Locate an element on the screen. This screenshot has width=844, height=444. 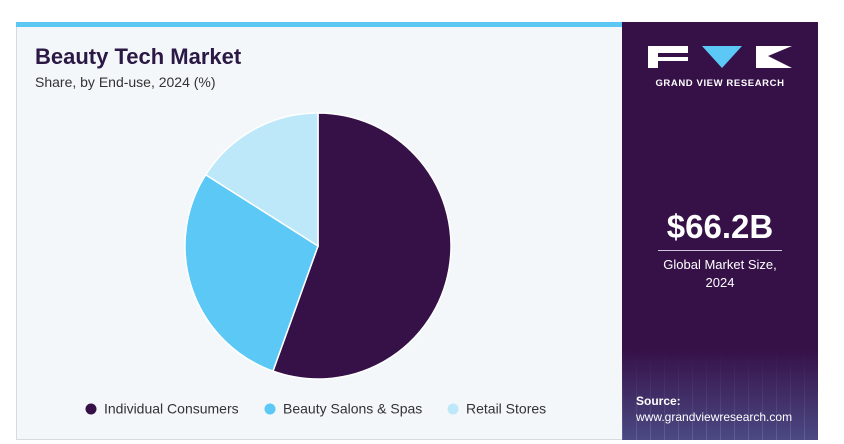
source-label: Source: is located at coordinates (658, 401).